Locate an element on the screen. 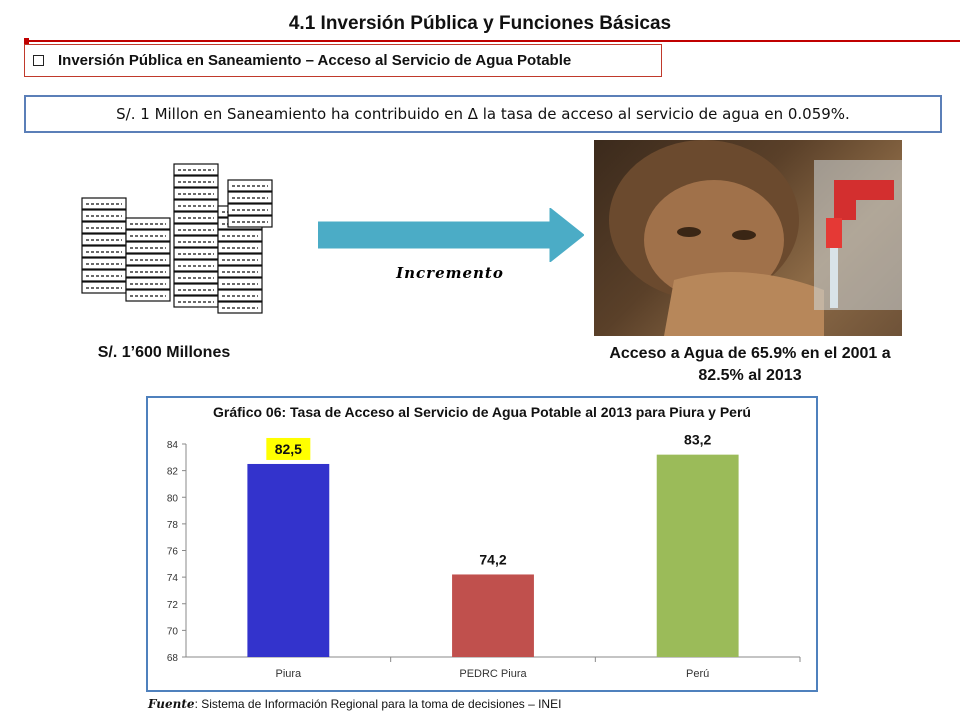 Image resolution: width=960 pixels, height=720 pixels. x-tick-label: Piura is located at coordinates (288, 674).